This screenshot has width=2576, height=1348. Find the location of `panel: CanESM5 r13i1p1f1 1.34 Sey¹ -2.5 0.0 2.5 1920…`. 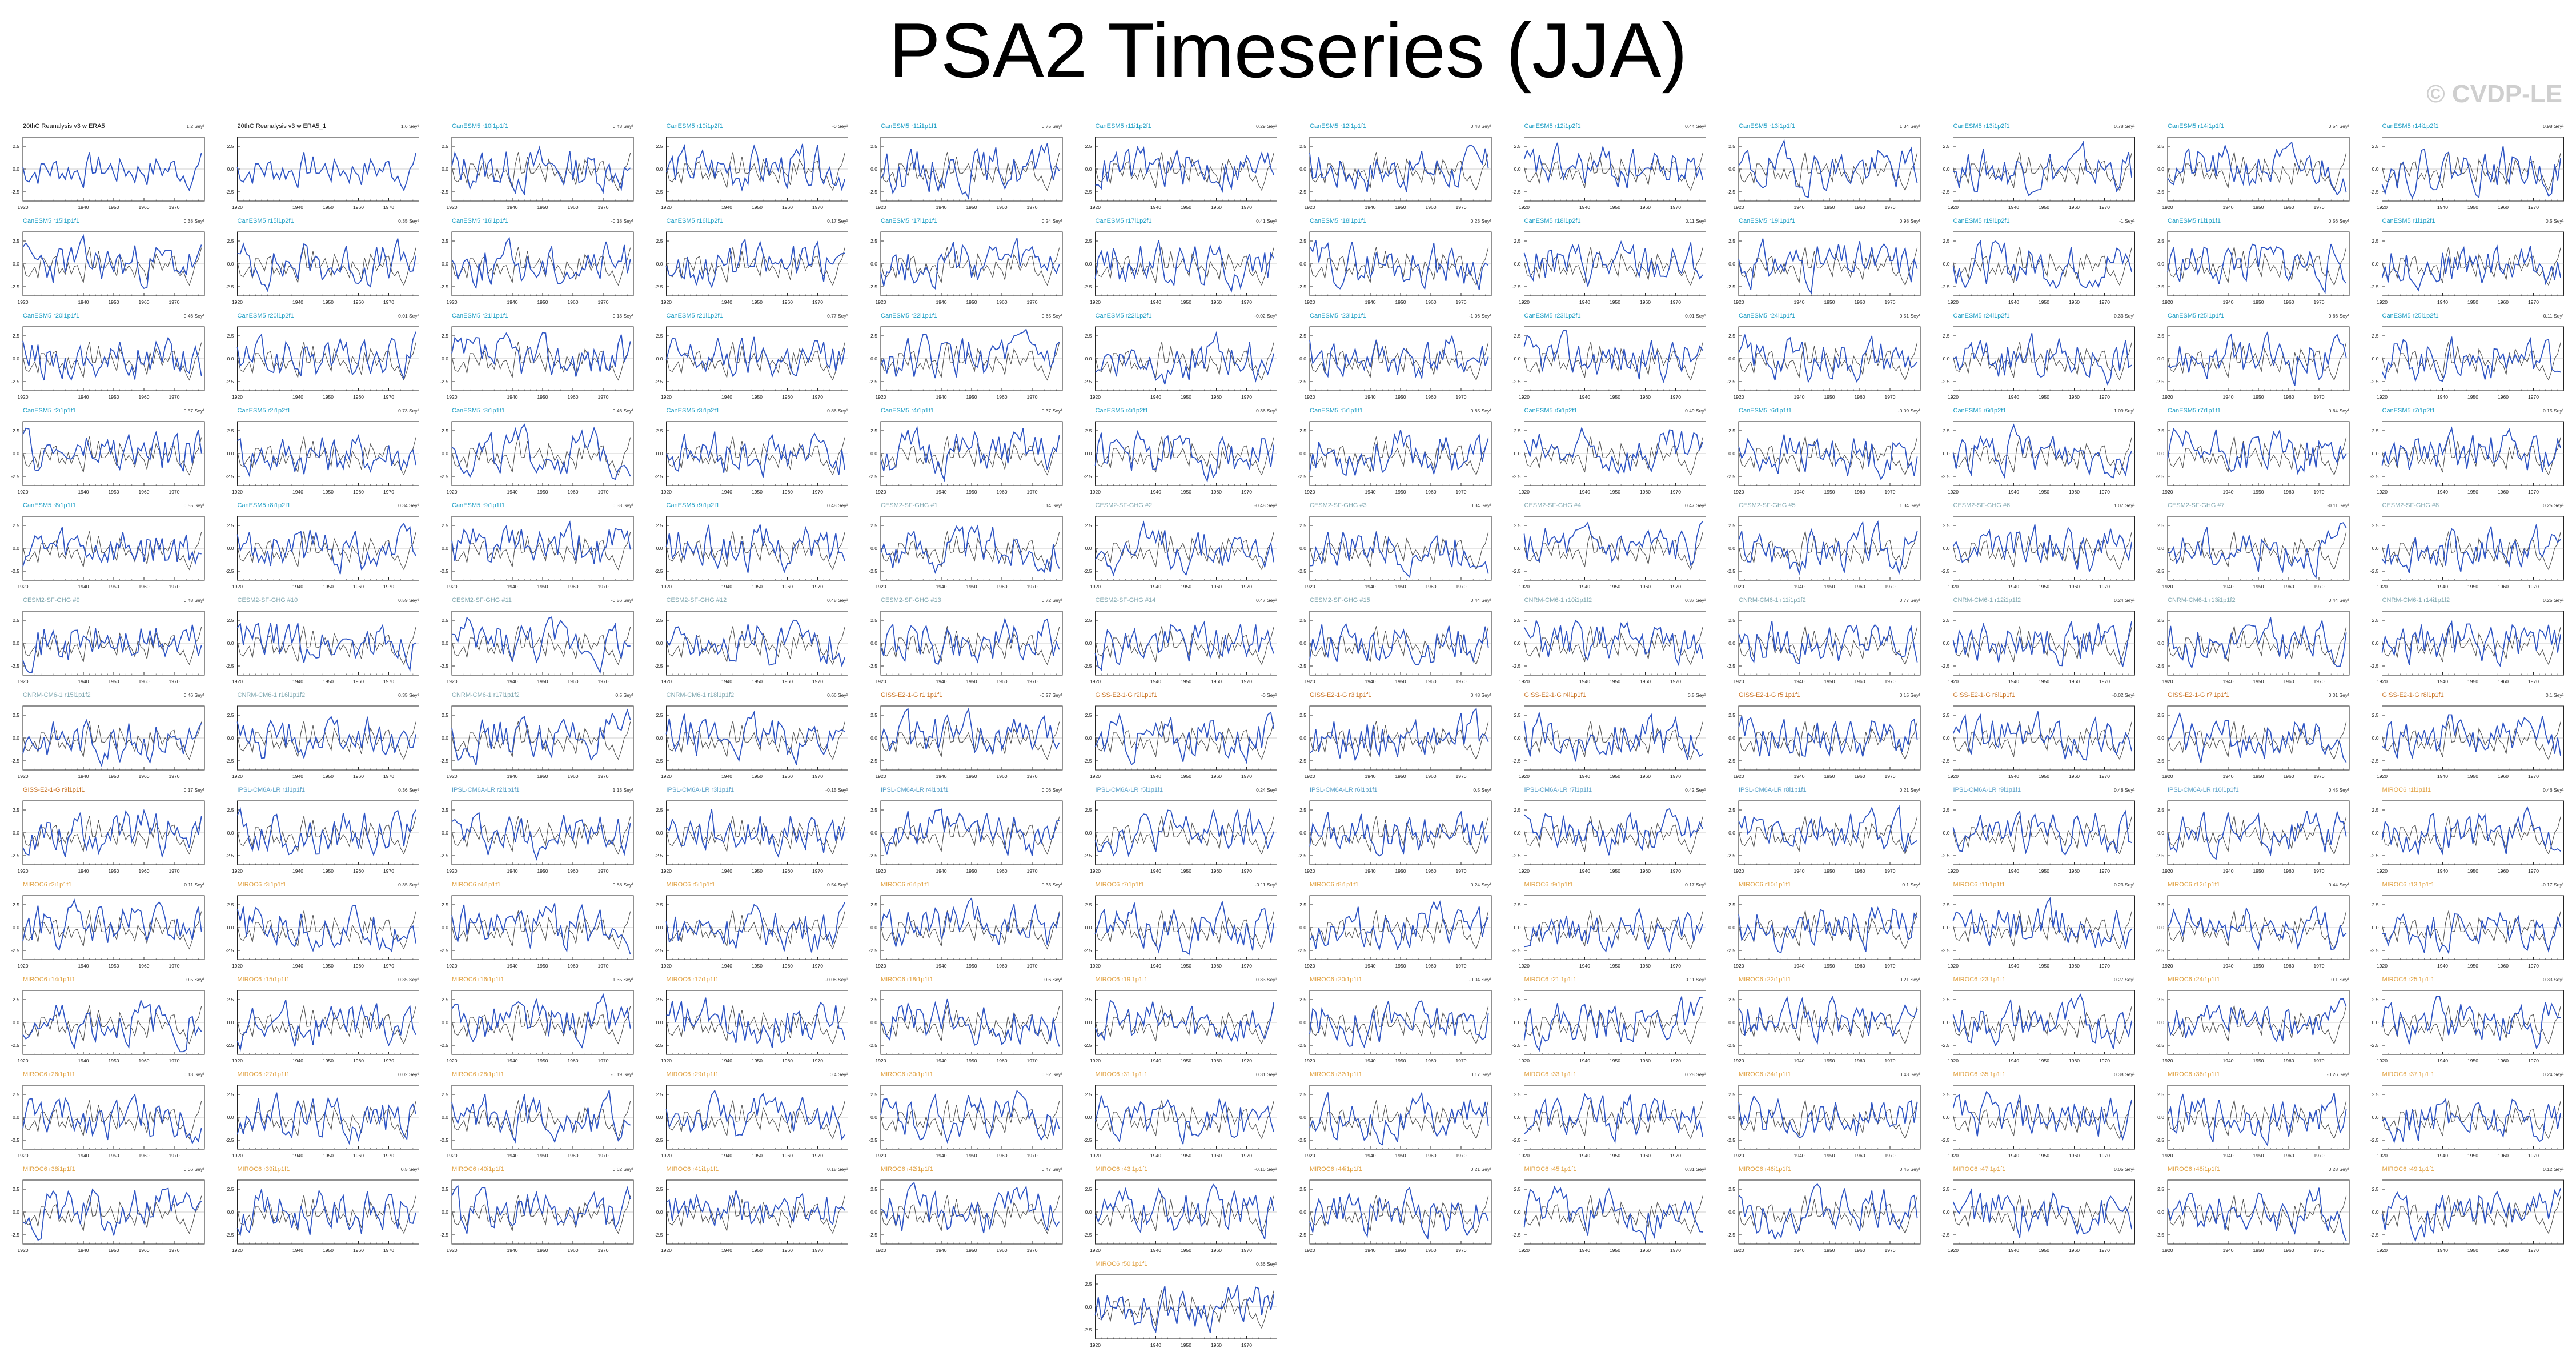

panel: CanESM5 r13i1p1f1 1.34 Sey¹ -2.5 0.0 2.5 1920… is located at coordinates (1824, 166).